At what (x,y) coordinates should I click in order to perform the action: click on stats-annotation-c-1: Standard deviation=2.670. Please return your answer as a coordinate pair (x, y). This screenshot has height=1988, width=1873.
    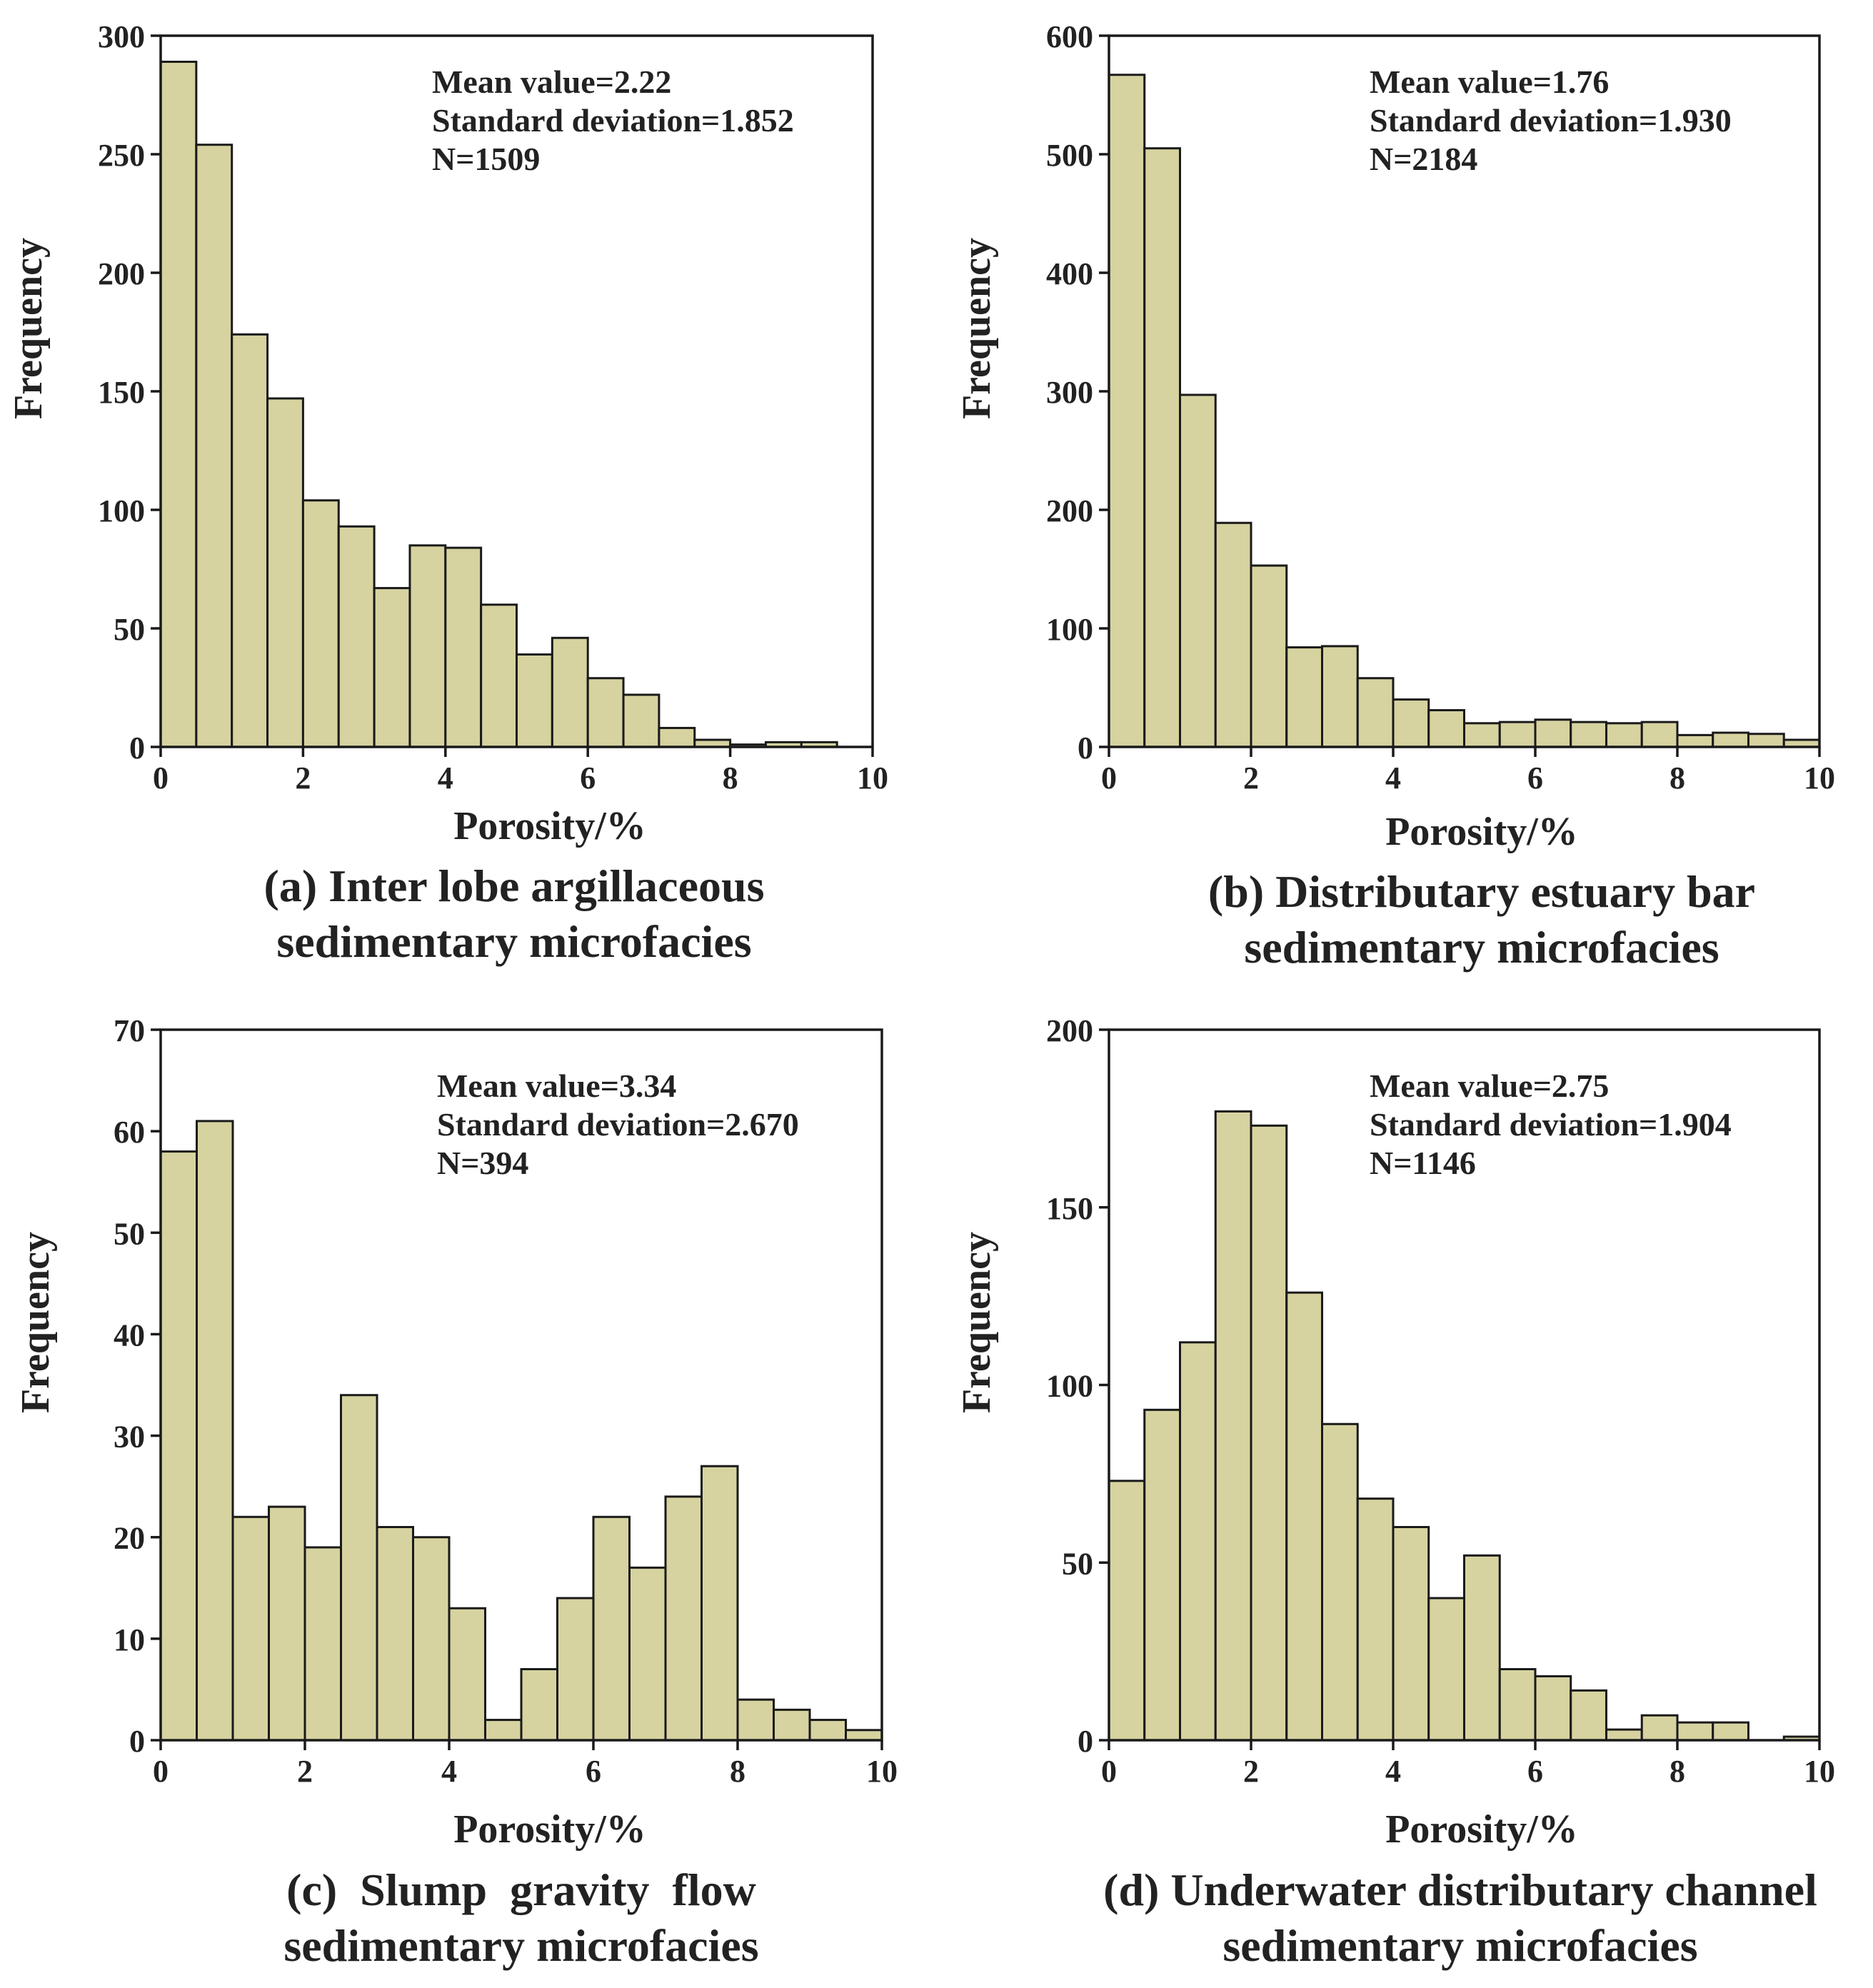
    Looking at the image, I should click on (618, 1124).